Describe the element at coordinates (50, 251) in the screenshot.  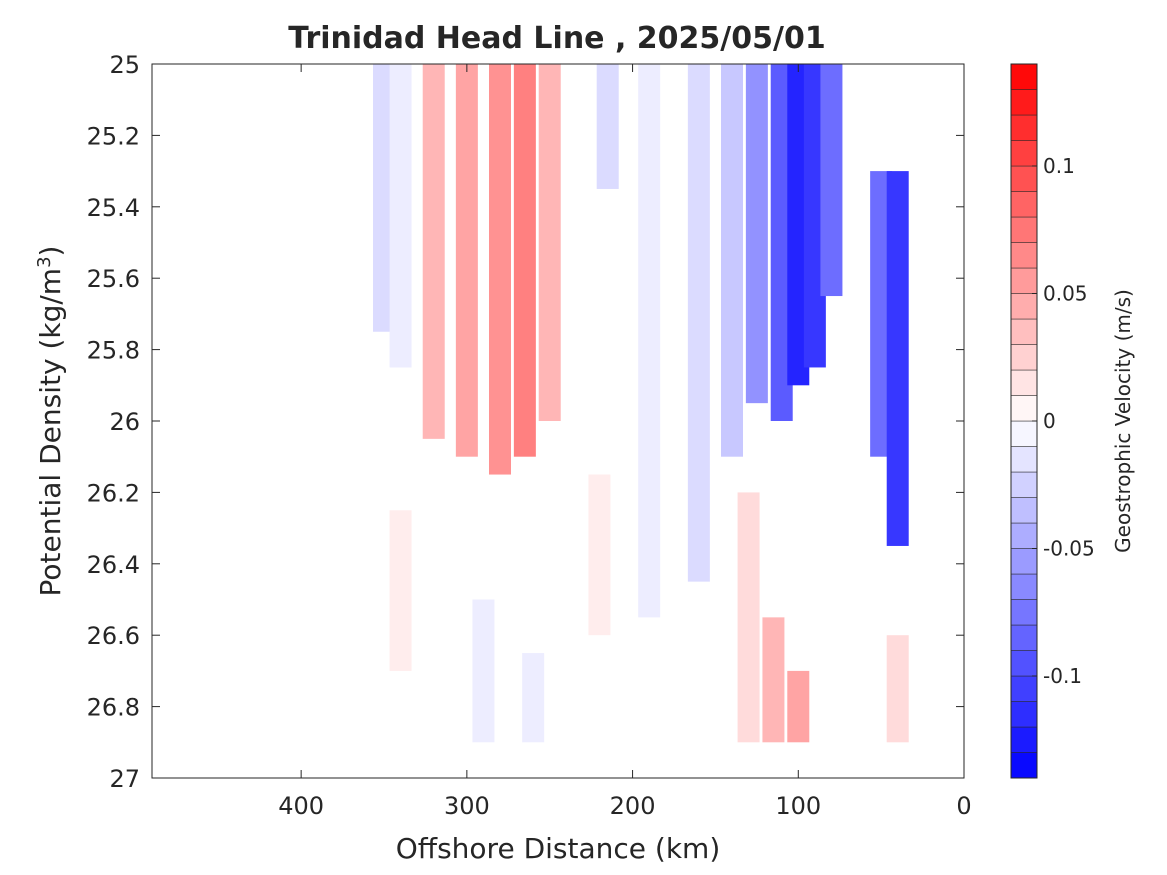
I see `y-axis-label-close: )` at that location.